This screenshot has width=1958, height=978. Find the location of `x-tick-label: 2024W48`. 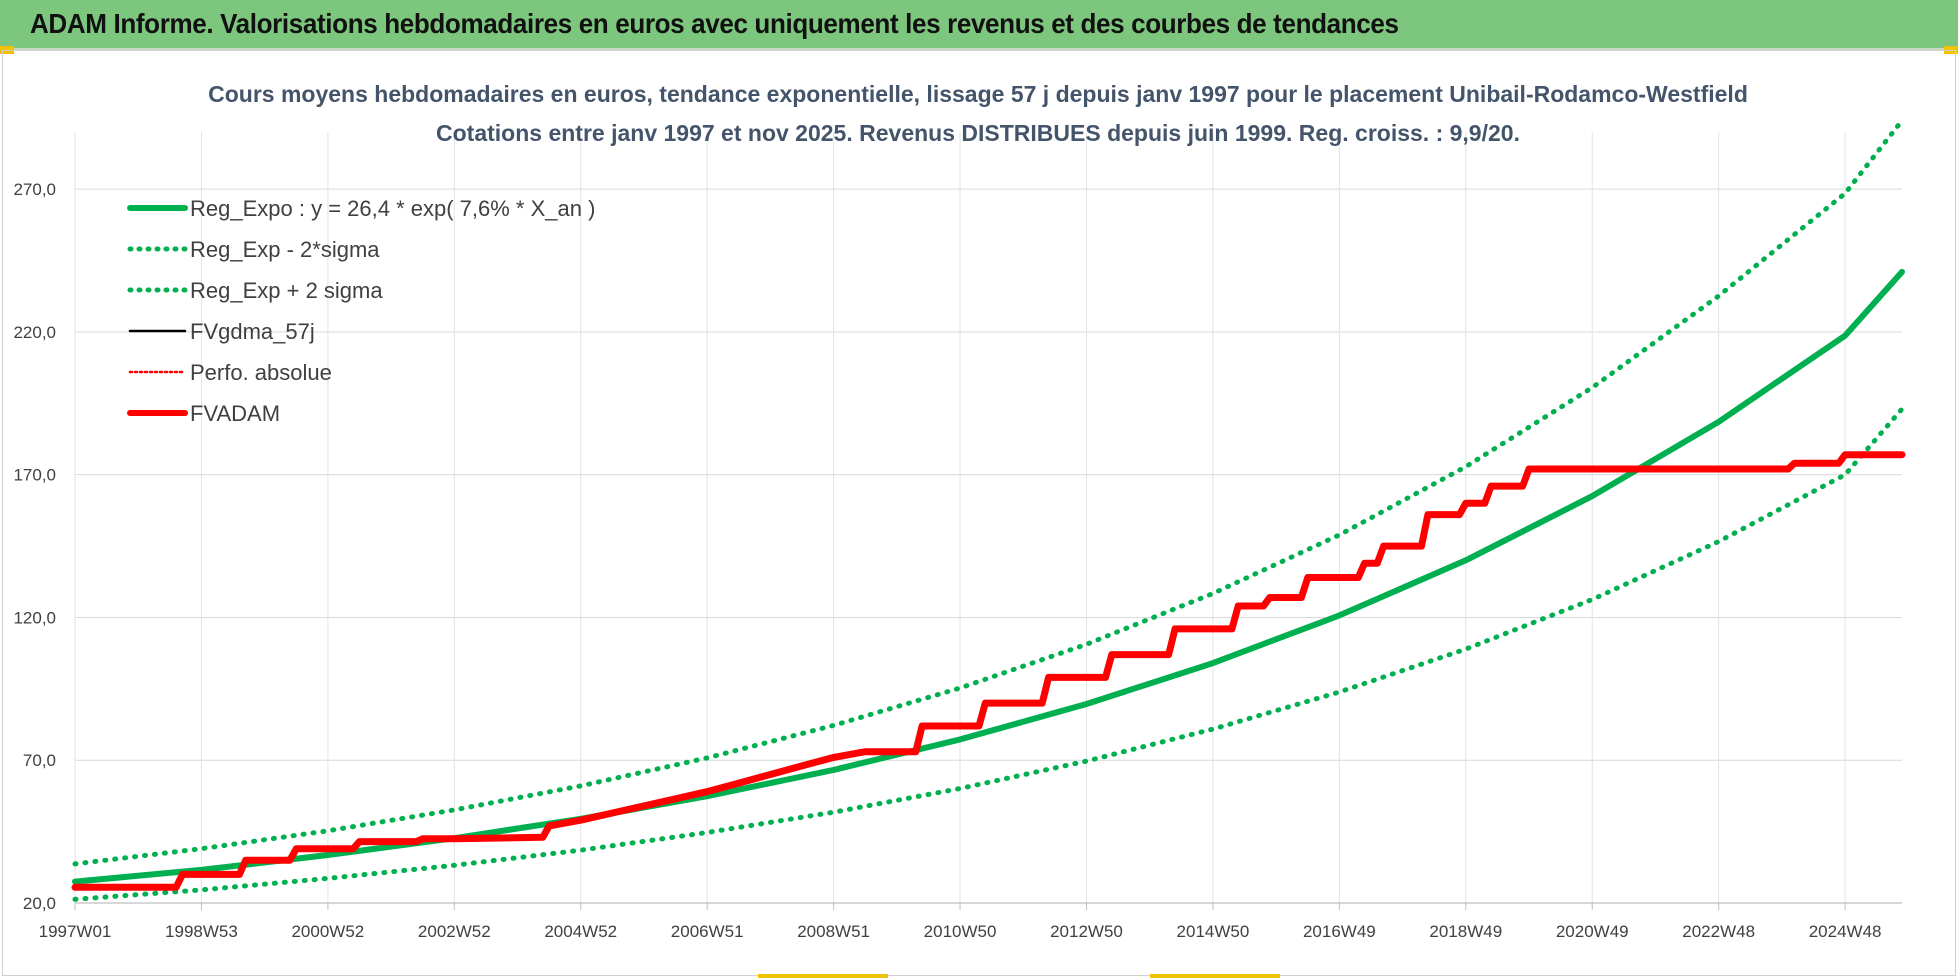

x-tick-label: 2024W48 is located at coordinates (1845, 931).